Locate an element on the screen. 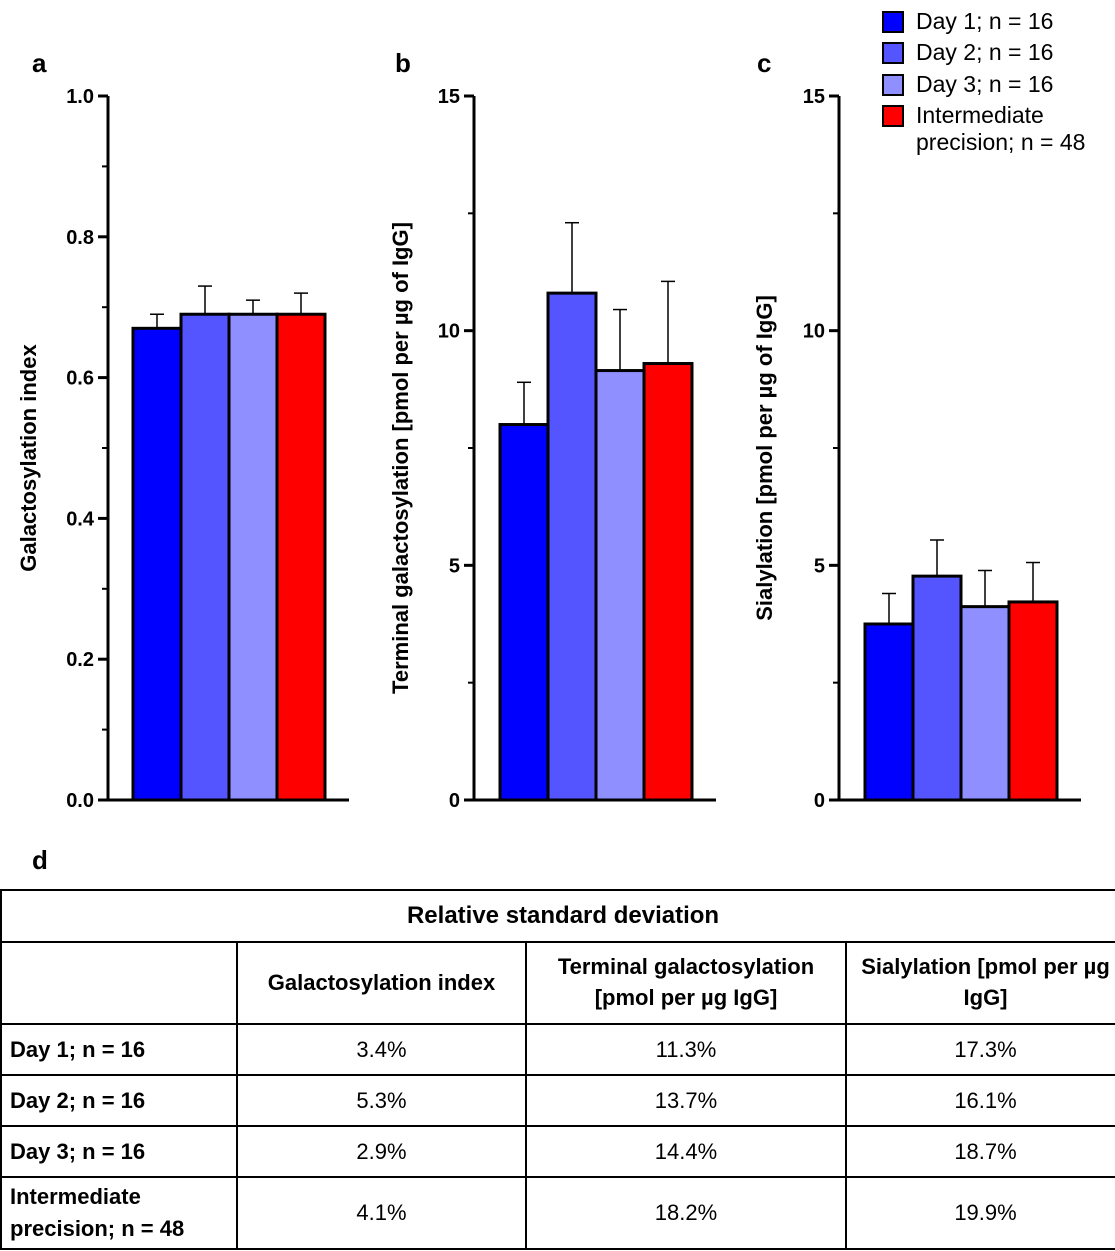 Image resolution: width=1115 pixels, height=1251 pixels. y-tick-label: 0.0 is located at coordinates (80, 801).